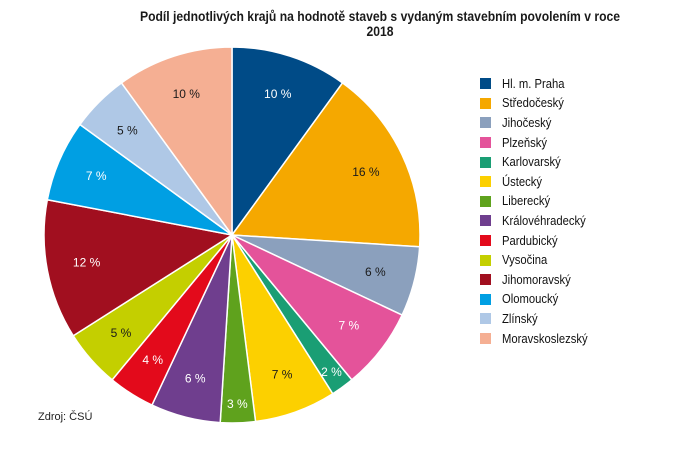 Image resolution: width=675 pixels, height=451 pixels. I want to click on legend-item-10: Jihomoravský, so click(538, 280).